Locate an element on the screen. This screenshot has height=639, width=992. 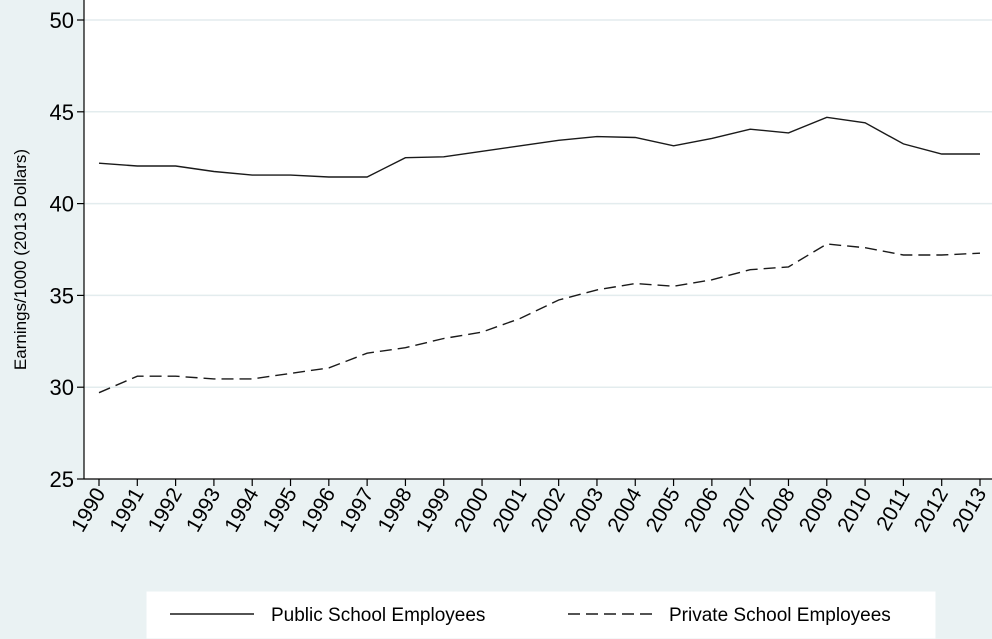
y-tick-label-30: 30 is located at coordinates (62, 387).